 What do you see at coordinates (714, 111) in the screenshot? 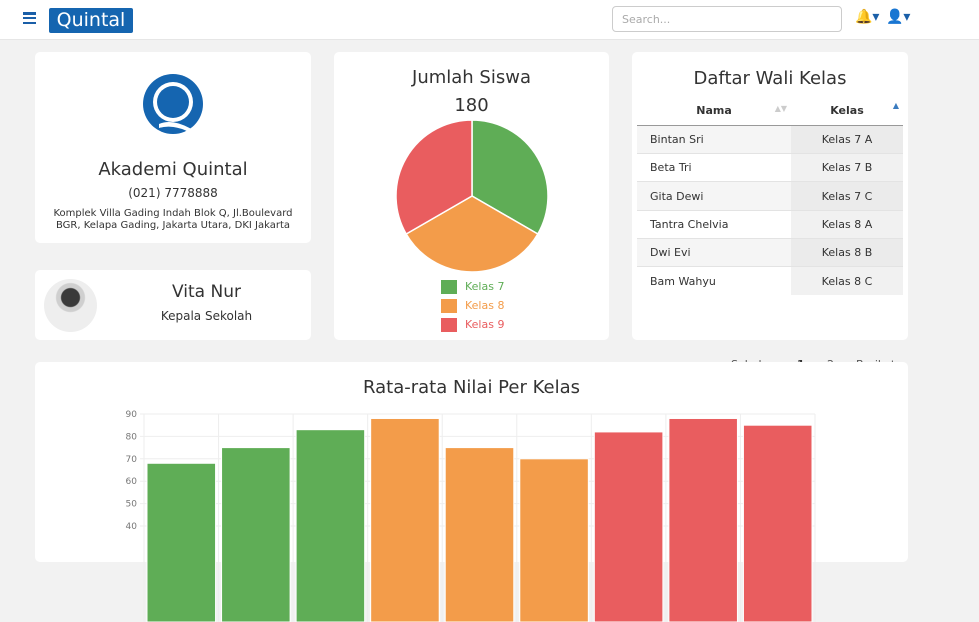
I see `column-header-nama: Nama ▲▼` at bounding box center [714, 111].